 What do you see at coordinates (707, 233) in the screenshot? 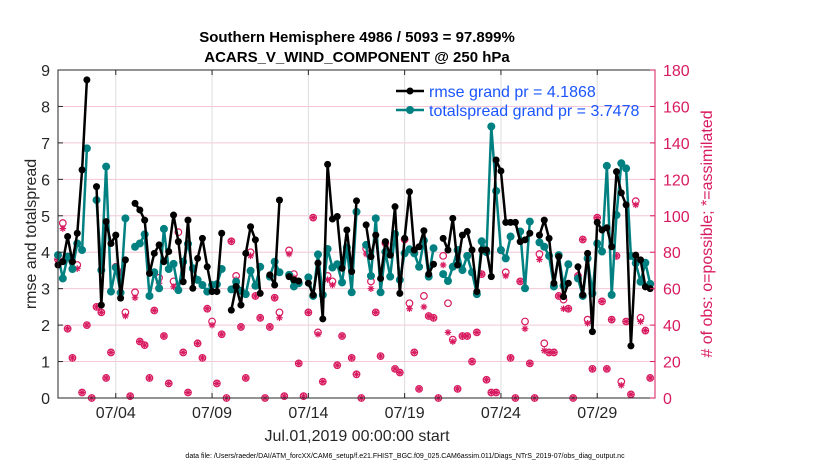
I see `y2-axis-label: # of obs: o=possible; *=assimilated` at bounding box center [707, 233].